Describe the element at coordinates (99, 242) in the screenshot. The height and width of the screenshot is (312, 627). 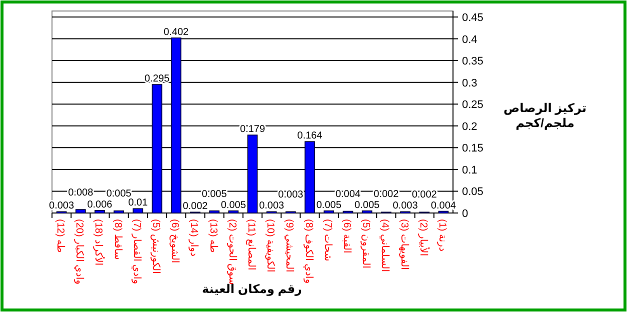
I see `x-tick-label: (18) الأكراد` at that location.